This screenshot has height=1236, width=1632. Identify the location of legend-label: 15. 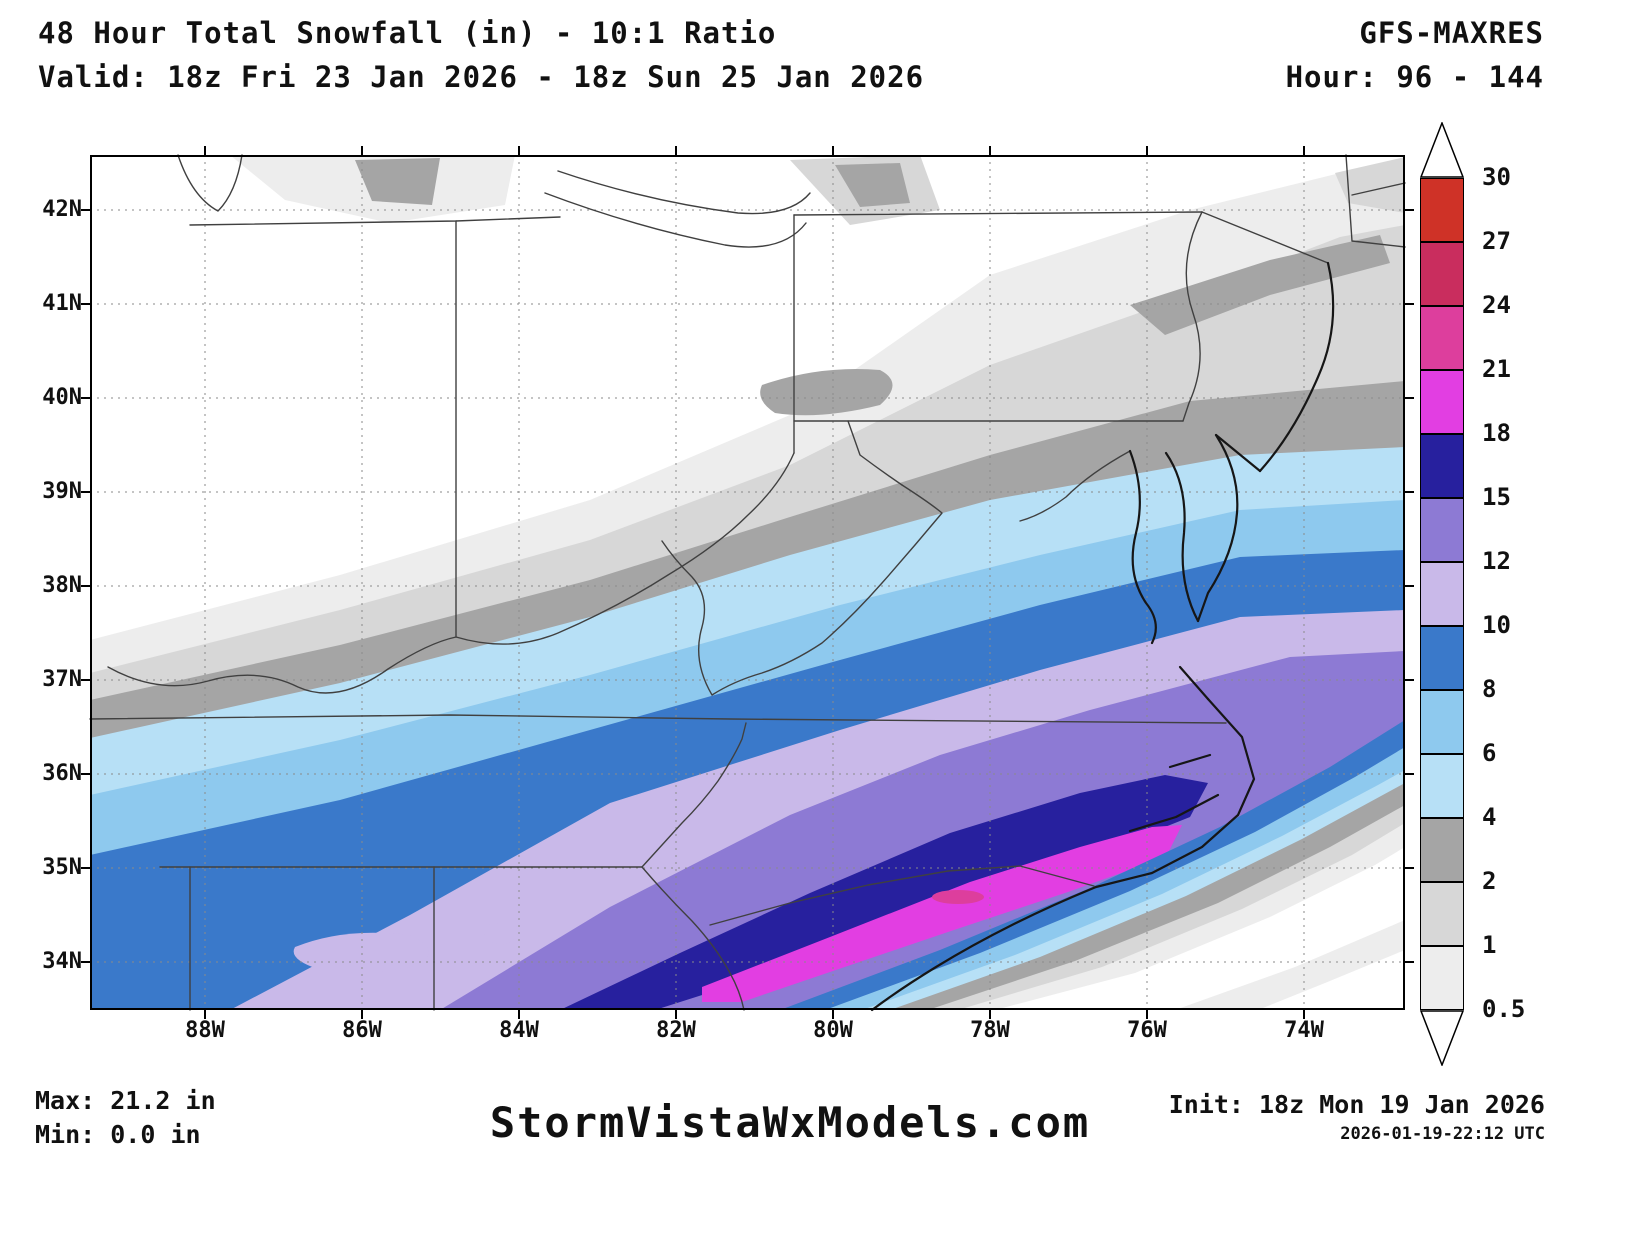
(1496, 497).